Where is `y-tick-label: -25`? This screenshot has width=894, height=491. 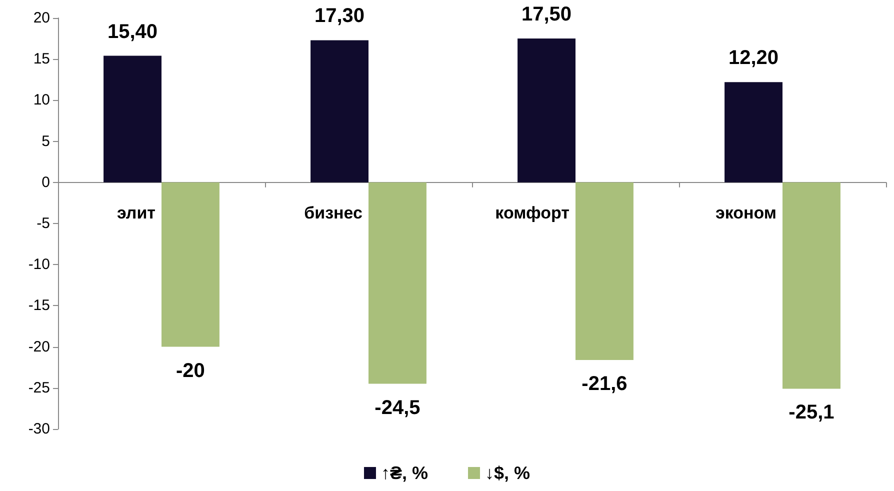
y-tick-label: -25 is located at coordinates (39, 387).